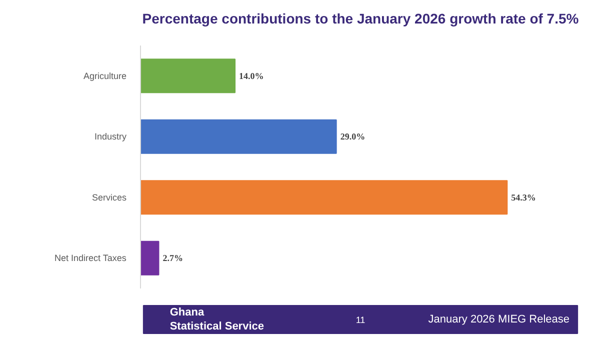 The width and height of the screenshot is (600, 343). What do you see at coordinates (110, 137) in the screenshot?
I see `y-tick-label: Industry` at bounding box center [110, 137].